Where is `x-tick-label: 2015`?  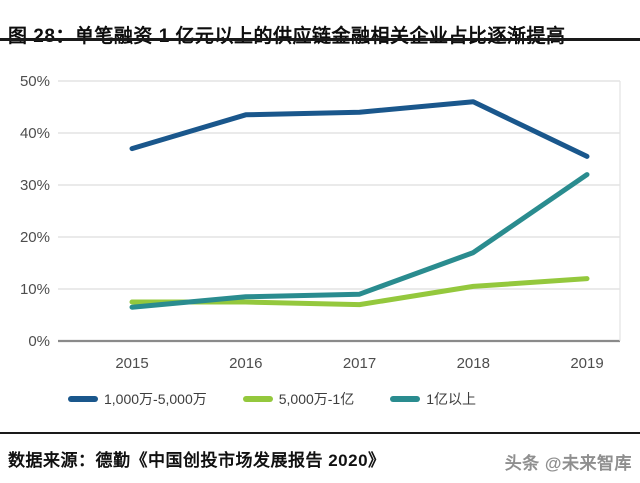 x-tick-label: 2015 is located at coordinates (131, 363).